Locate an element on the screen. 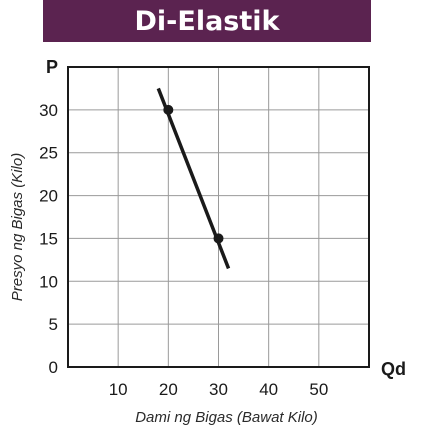 This screenshot has height=437, width=421. y-tick-label: 15 is located at coordinates (48, 238).